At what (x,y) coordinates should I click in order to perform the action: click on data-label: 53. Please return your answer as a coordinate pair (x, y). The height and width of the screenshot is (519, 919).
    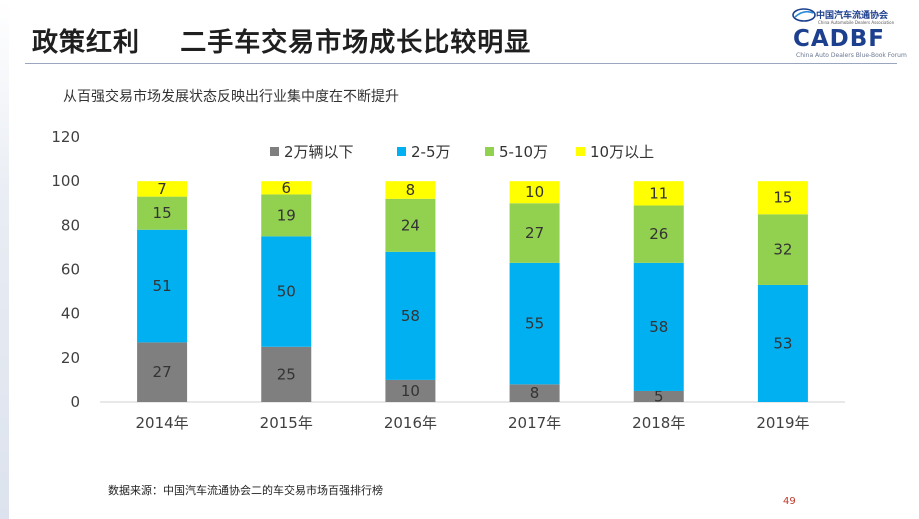
    Looking at the image, I should click on (782, 343).